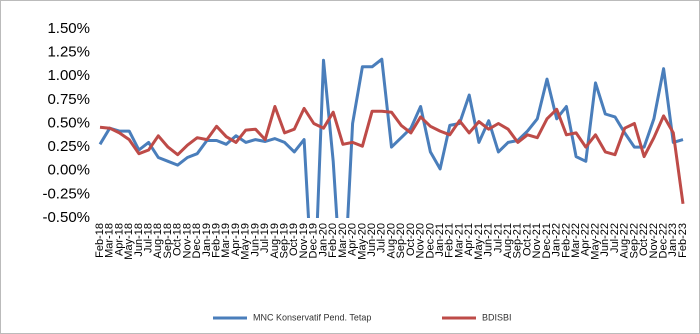  What do you see at coordinates (469, 239) in the screenshot?
I see `x-tick-label: Apr-21` at bounding box center [469, 239].